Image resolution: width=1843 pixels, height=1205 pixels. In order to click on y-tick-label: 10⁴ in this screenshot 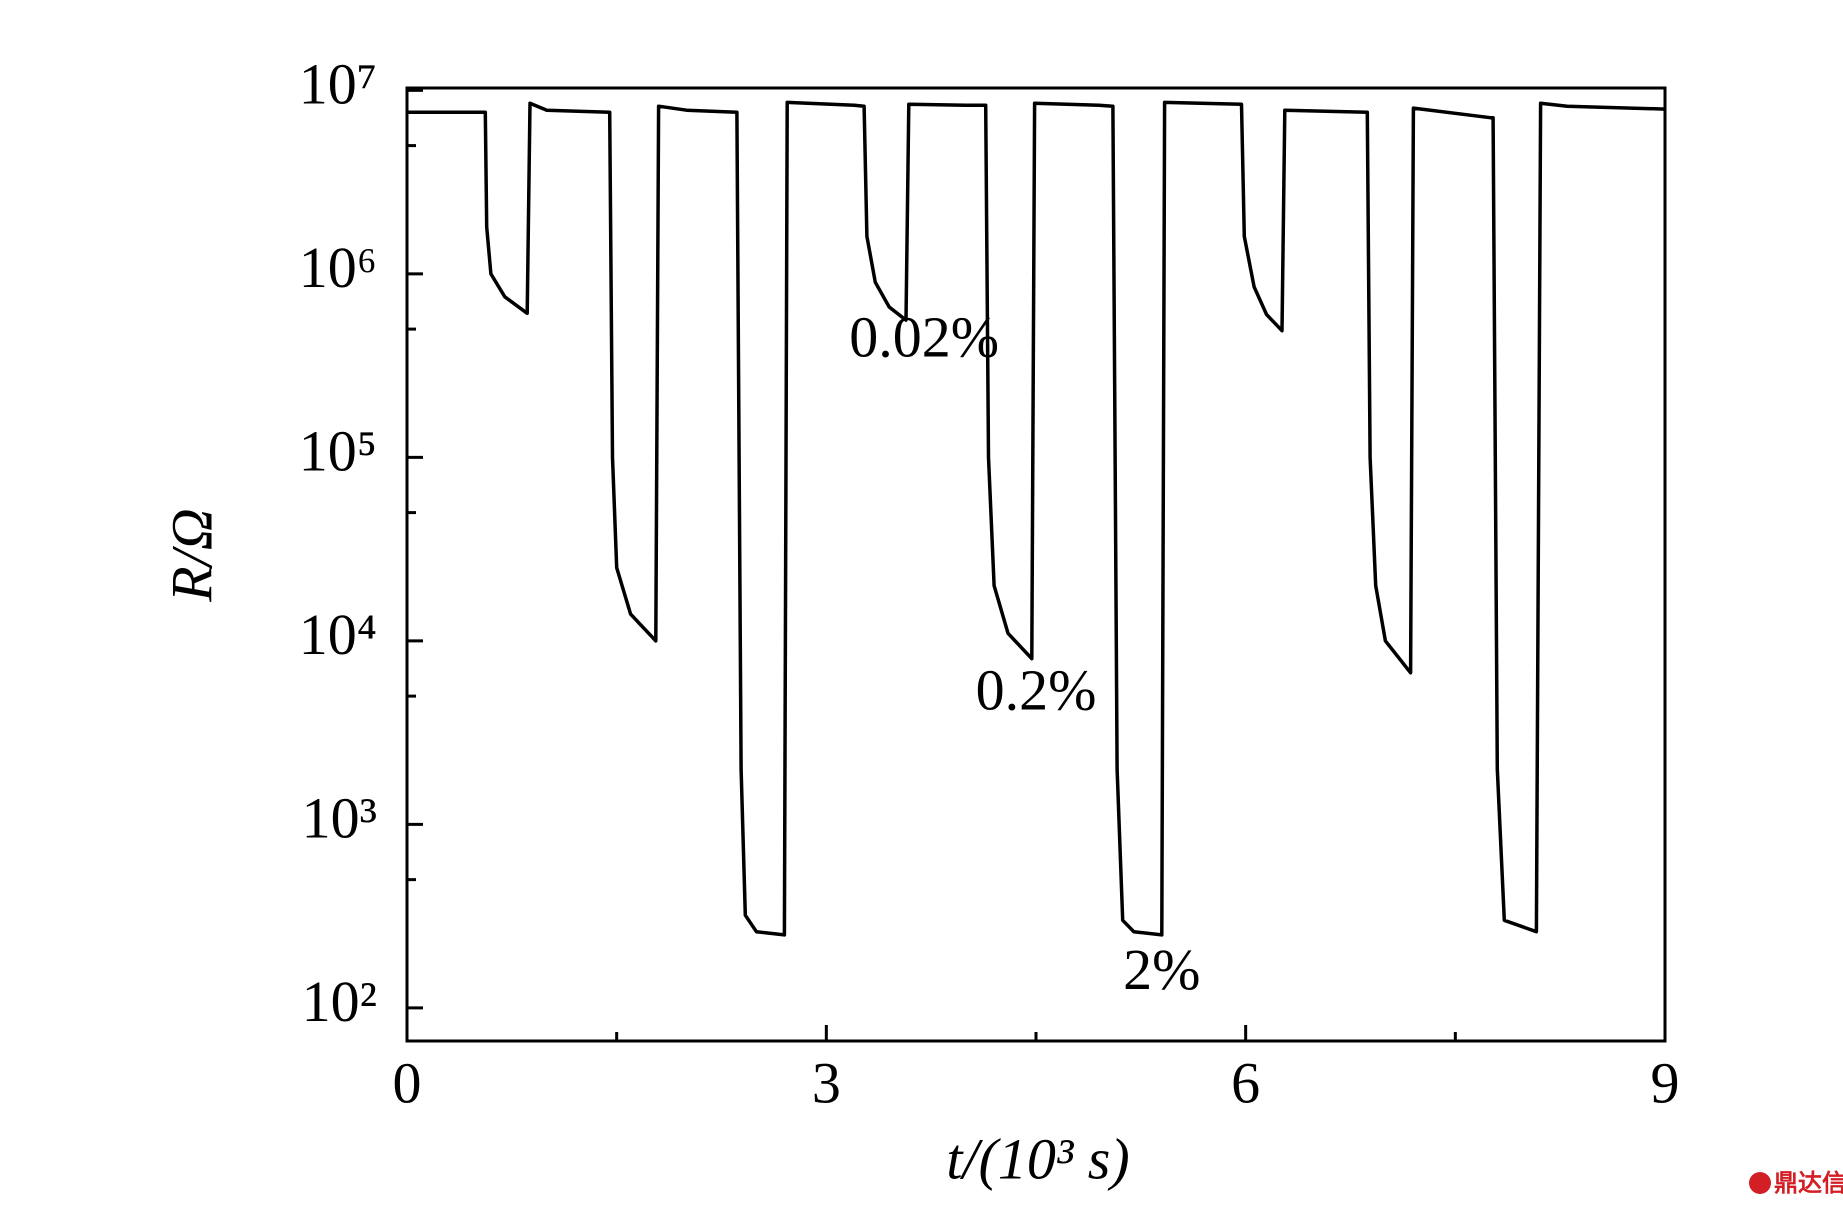, I will do `click(338, 634)`.